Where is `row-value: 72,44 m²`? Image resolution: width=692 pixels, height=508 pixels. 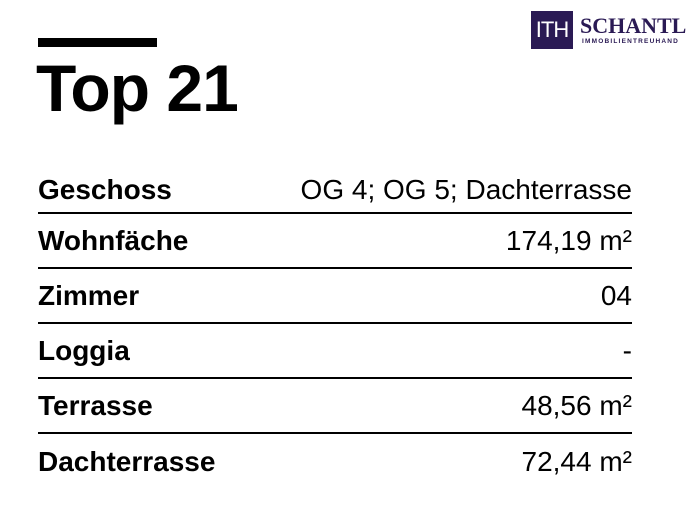
row-value: 72,44 m² is located at coordinates (577, 461).